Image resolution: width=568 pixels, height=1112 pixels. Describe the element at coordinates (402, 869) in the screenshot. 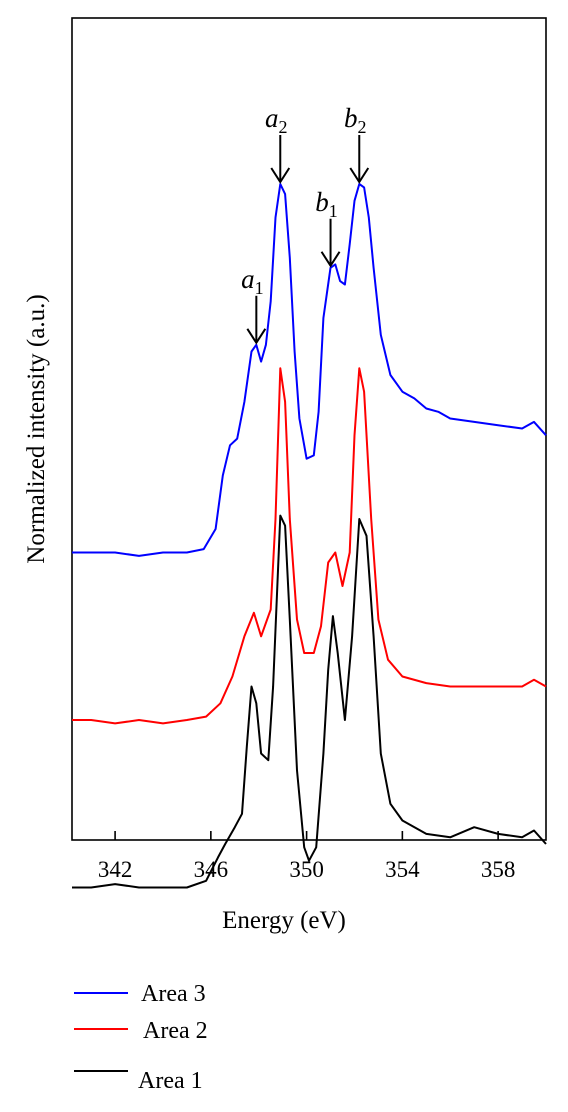

I see `x-tick-label-354: 354` at that location.